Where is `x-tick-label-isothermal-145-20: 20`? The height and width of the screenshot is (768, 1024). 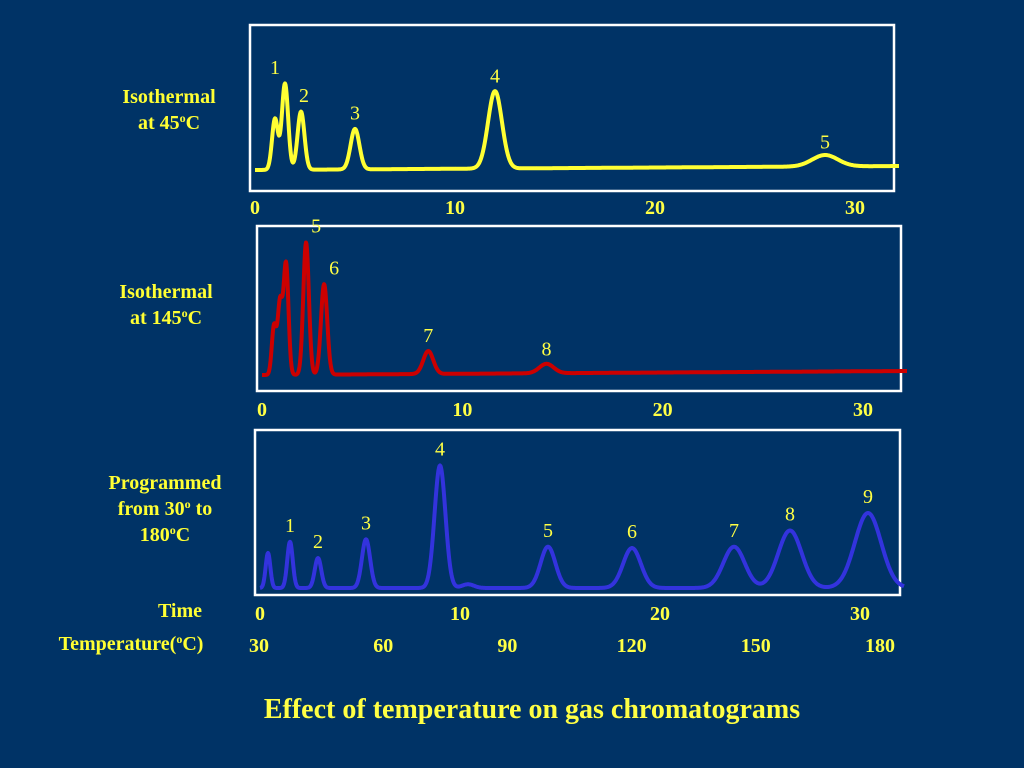 x-tick-label-isothermal-145-20: 20 is located at coordinates (663, 410).